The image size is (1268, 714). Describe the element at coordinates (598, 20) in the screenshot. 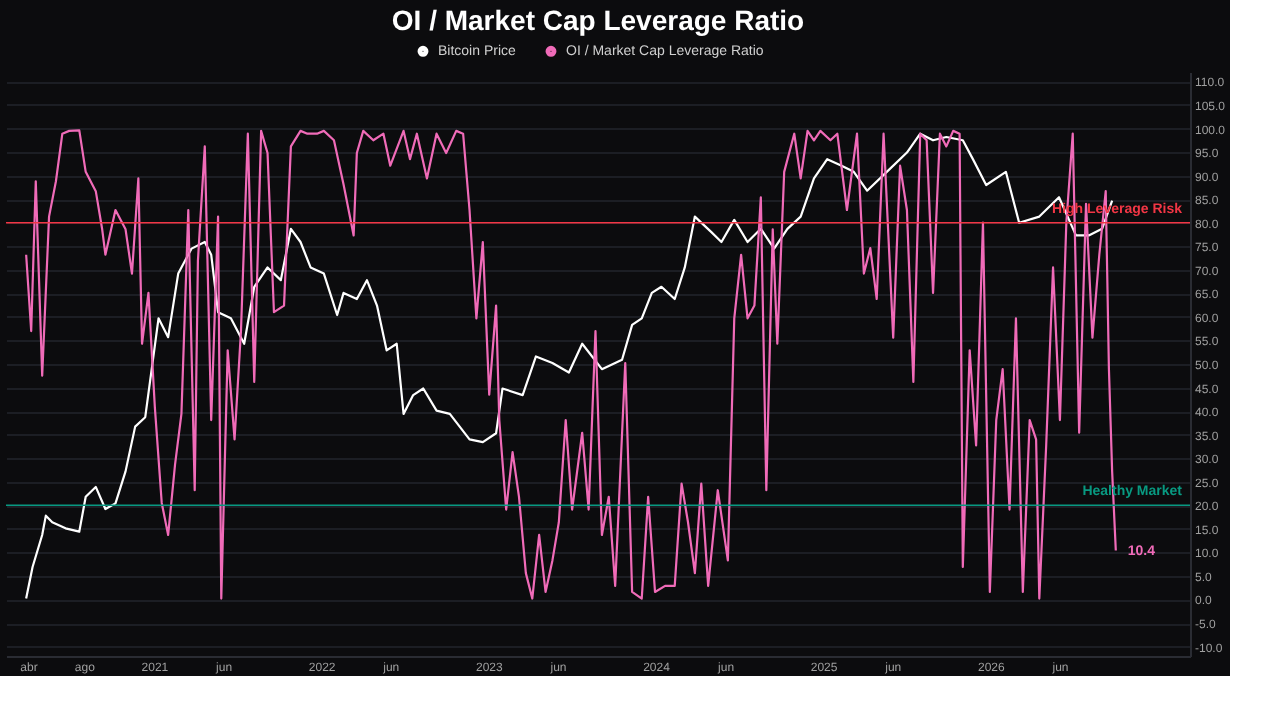

I see `chart-title: OI / Market Cap Leverage Ratio` at that location.